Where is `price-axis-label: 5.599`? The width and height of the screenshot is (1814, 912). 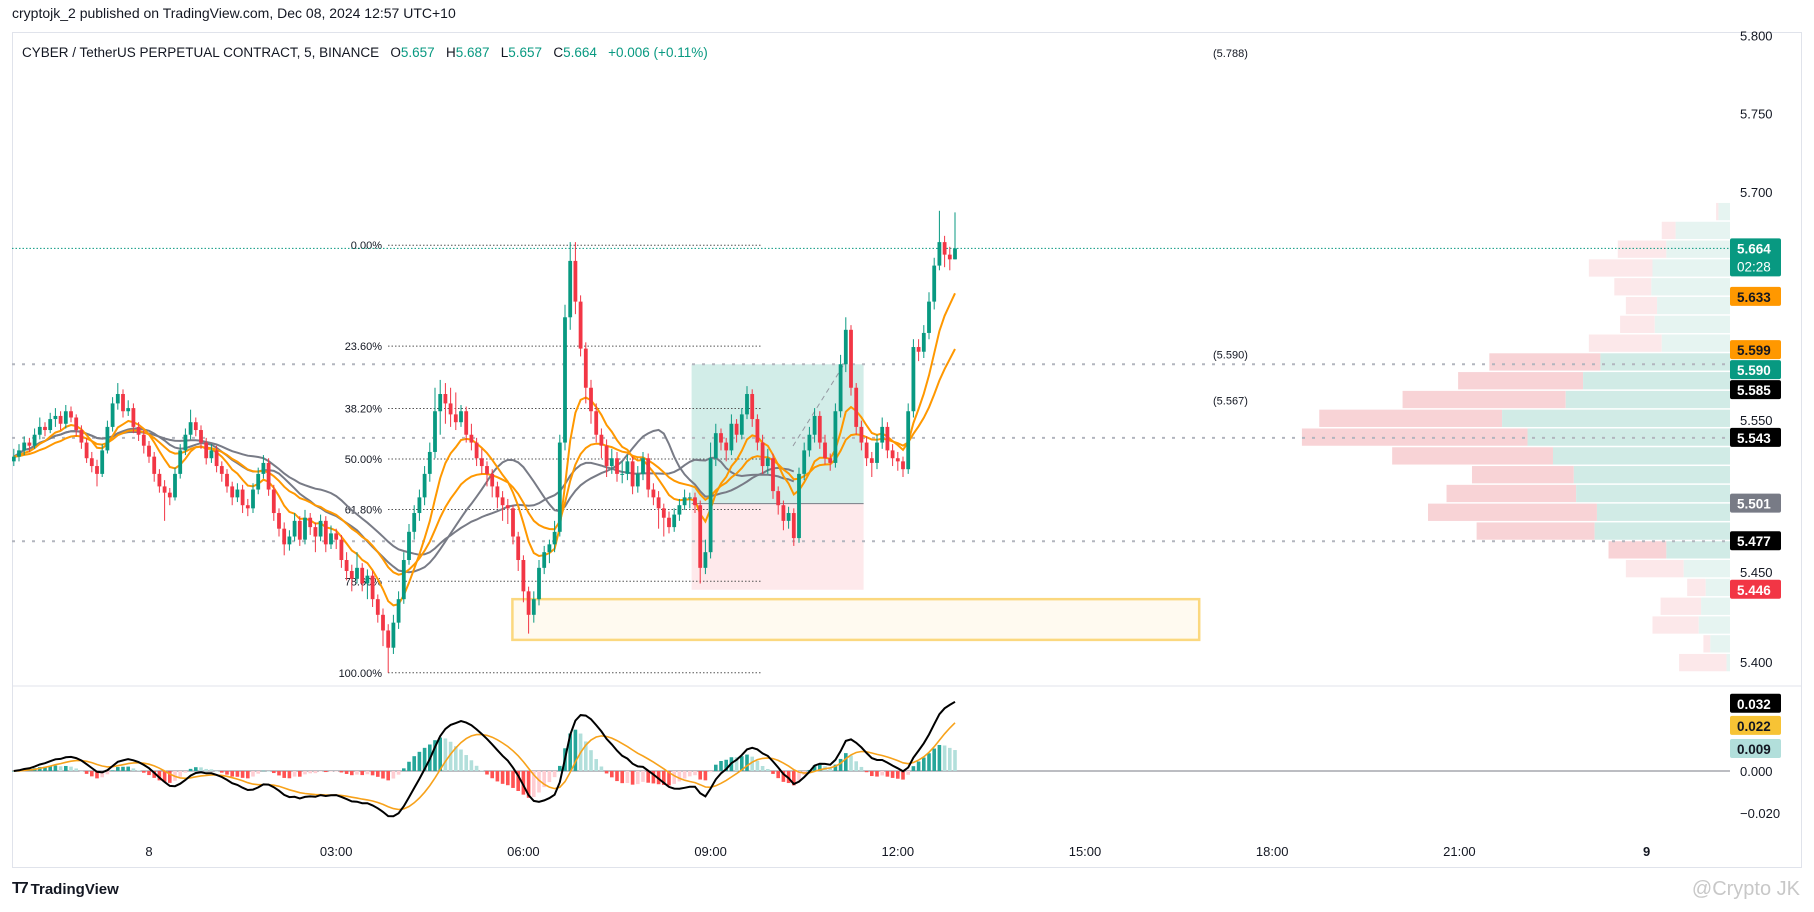
price-axis-label: 5.599 is located at coordinates (1755, 350).